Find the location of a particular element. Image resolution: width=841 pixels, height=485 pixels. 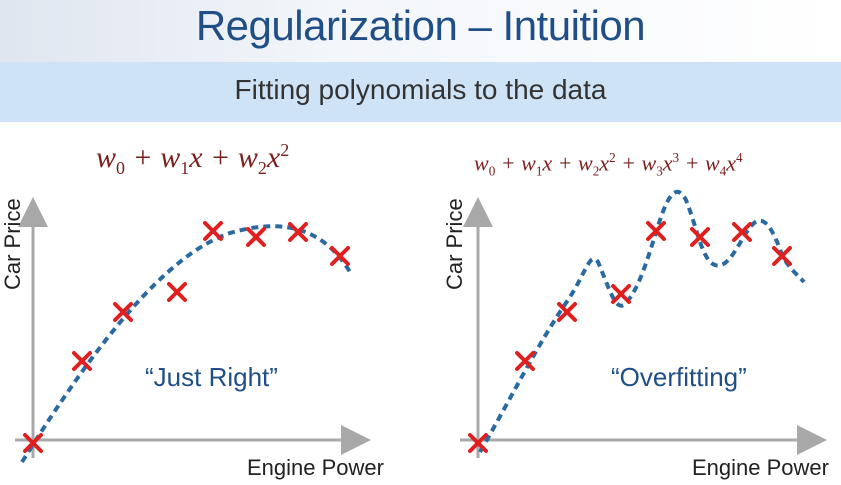

page-subtitle: Fitting polynomials to the data is located at coordinates (420, 89).